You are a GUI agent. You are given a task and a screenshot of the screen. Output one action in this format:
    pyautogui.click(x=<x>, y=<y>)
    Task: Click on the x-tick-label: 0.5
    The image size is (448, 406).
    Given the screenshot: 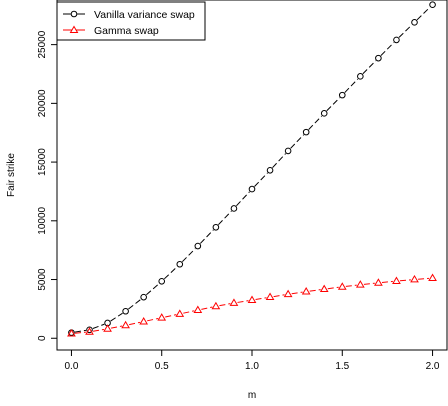 What is the action you would take?
    pyautogui.click(x=162, y=366)
    